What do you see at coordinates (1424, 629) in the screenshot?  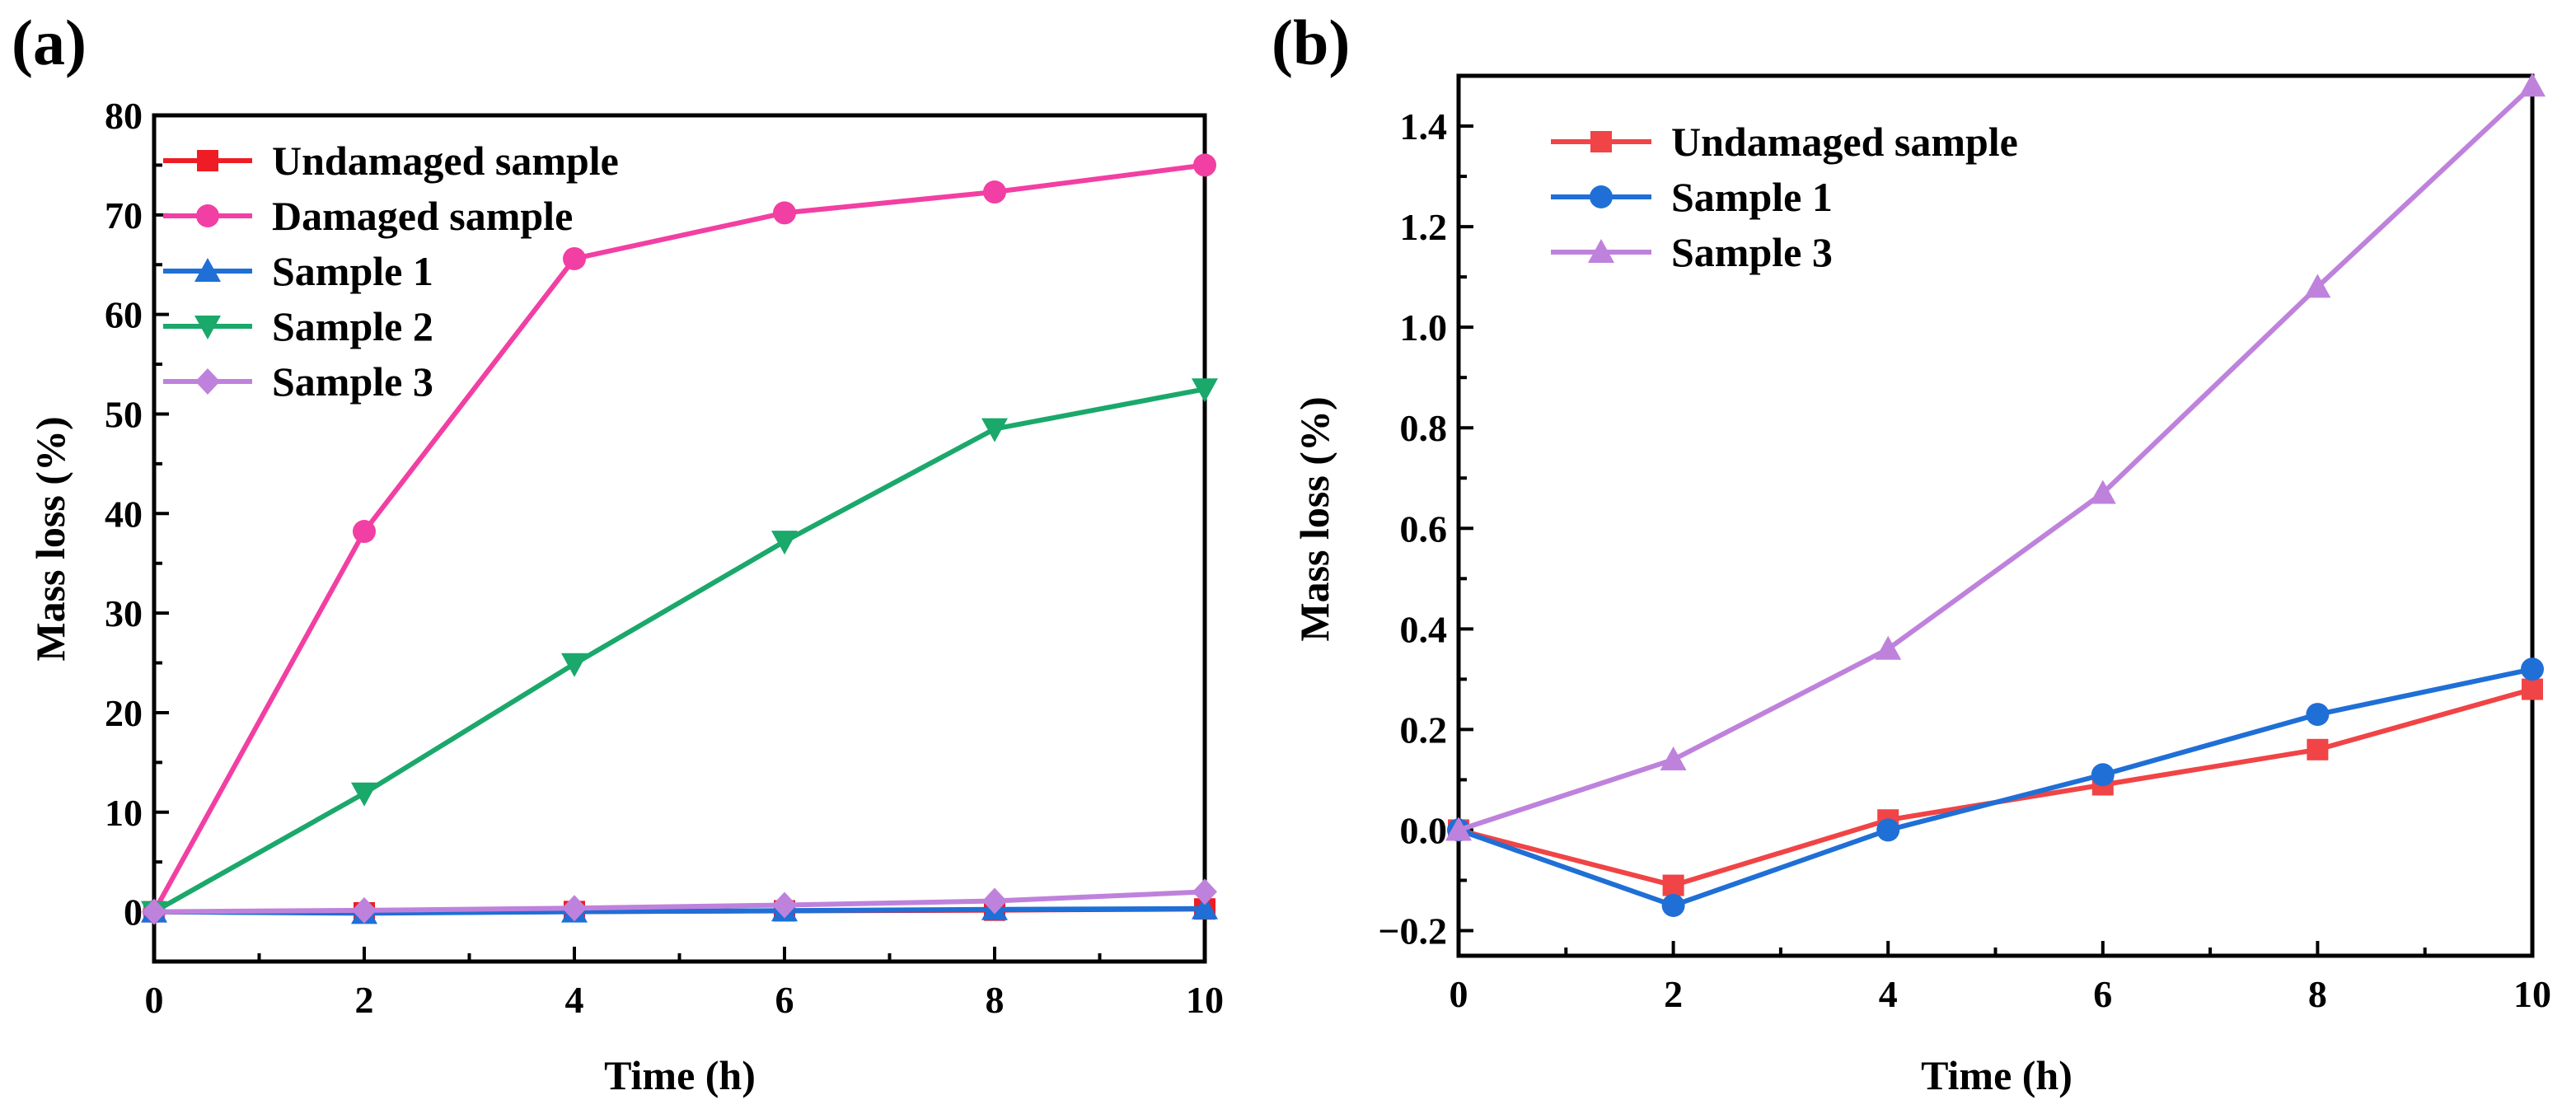 I see `y-tick-label: 0.4` at bounding box center [1424, 629].